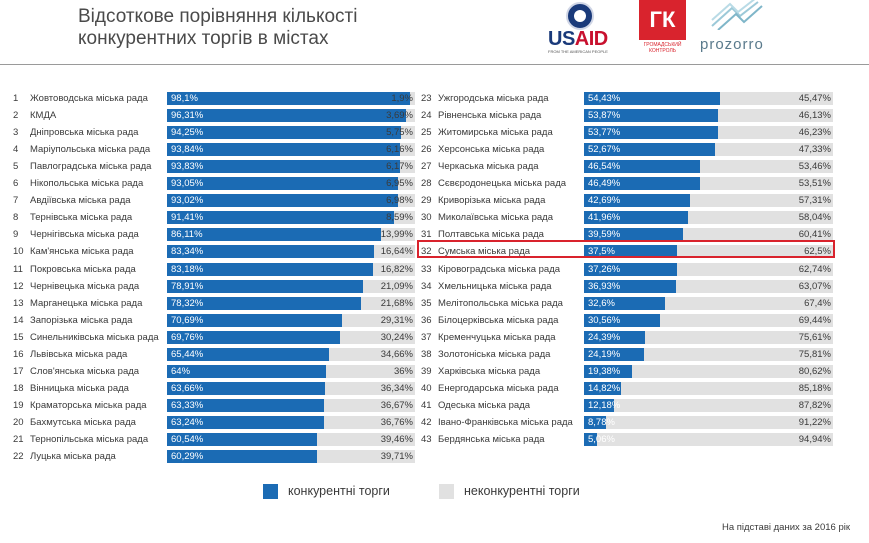 The height and width of the screenshot is (543, 869). Describe the element at coordinates (187, 252) in the screenshot. I see `value-label-competitive: 83,34%` at that location.